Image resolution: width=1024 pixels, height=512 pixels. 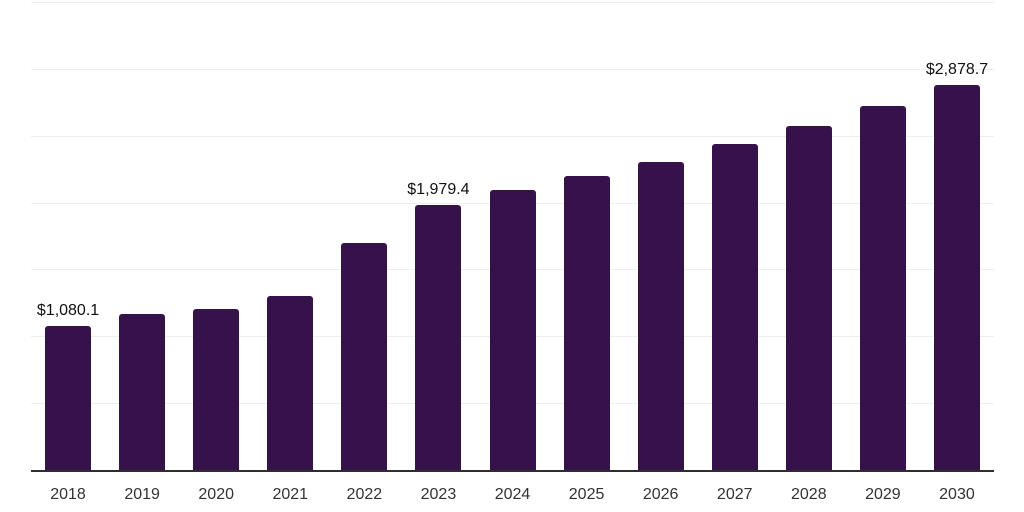 What do you see at coordinates (808, 298) in the screenshot?
I see `bar-2028` at bounding box center [808, 298].